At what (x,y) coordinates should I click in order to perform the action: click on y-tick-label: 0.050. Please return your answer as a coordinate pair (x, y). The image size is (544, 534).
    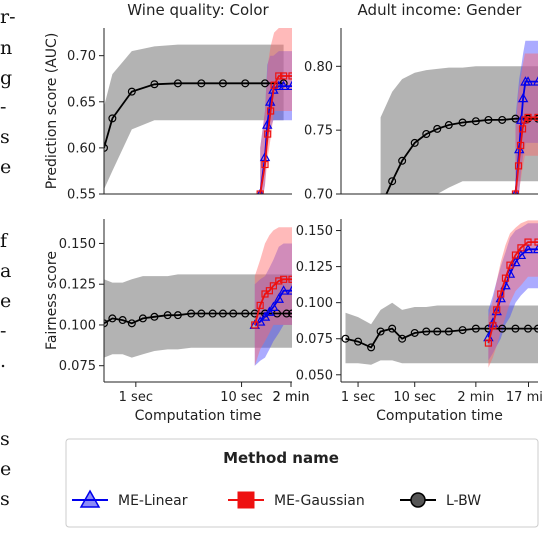
    Looking at the image, I should click on (314, 375).